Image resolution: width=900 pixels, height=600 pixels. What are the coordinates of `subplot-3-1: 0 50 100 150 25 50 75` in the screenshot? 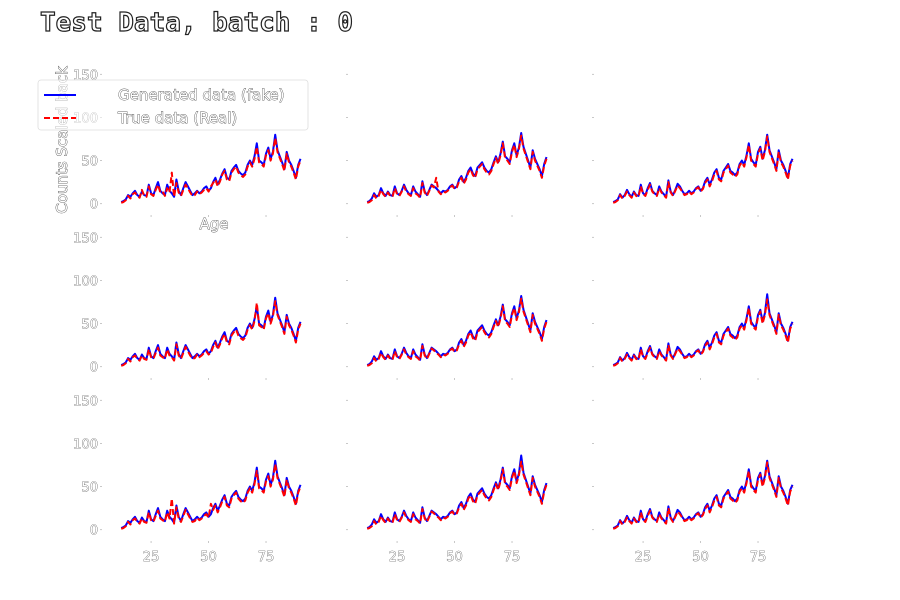 It's located at (187, 479).